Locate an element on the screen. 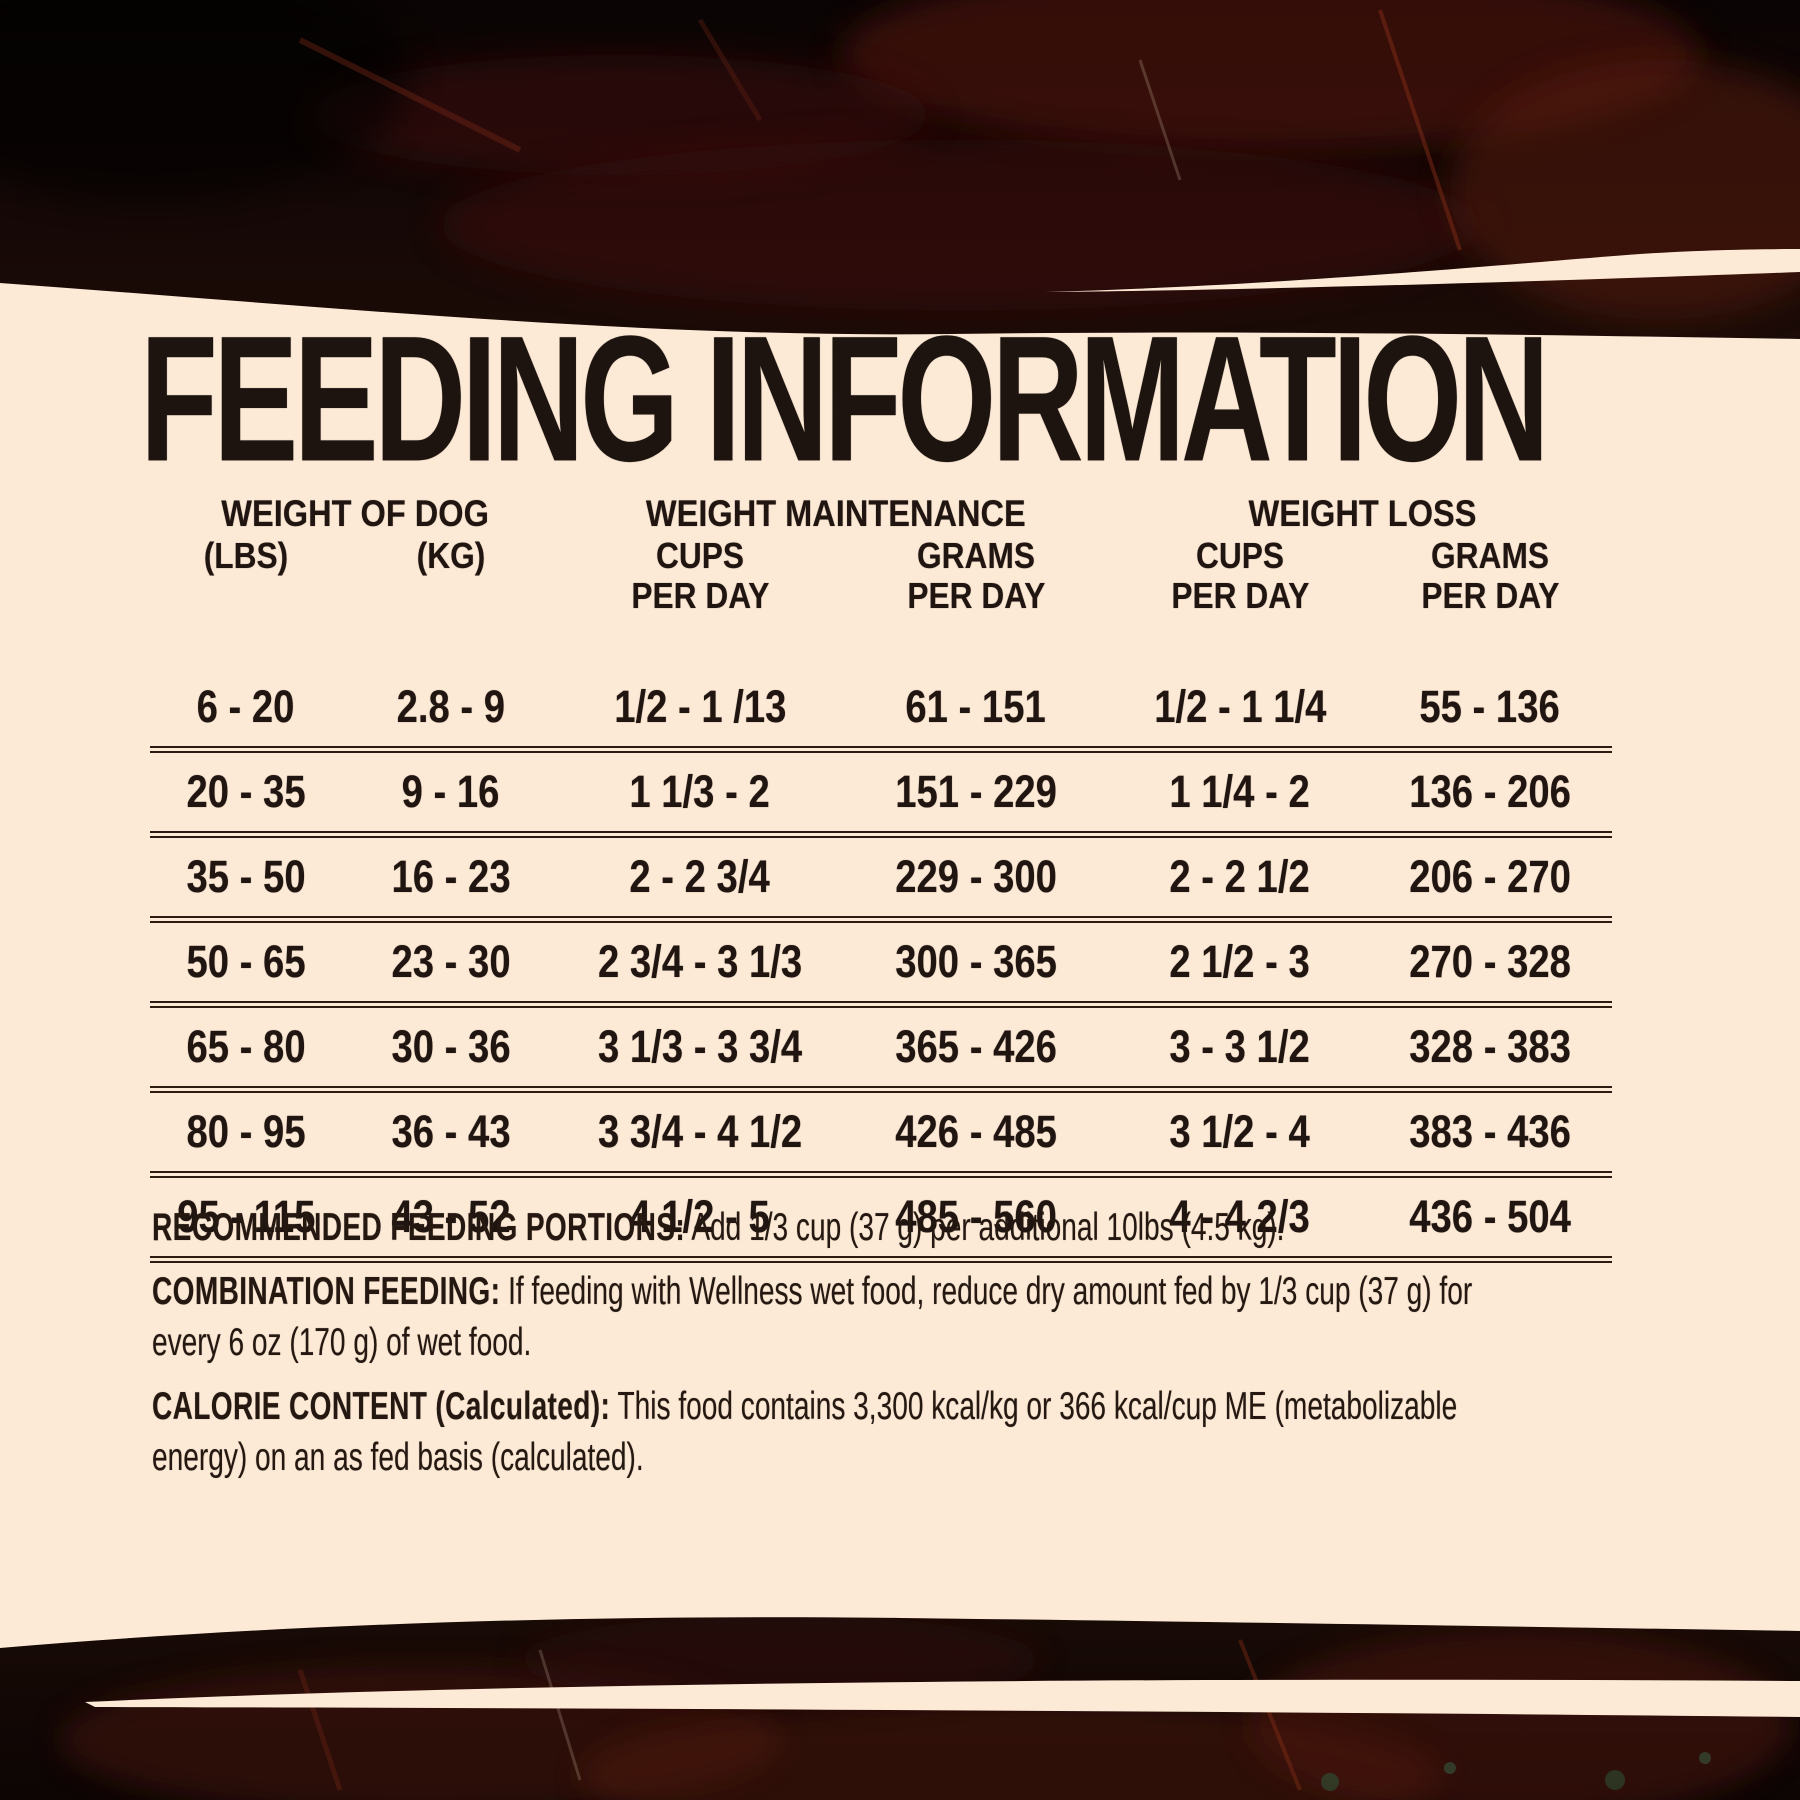 The height and width of the screenshot is (1800, 1800). table-cell-value: 30 - 36 is located at coordinates (451, 1046).